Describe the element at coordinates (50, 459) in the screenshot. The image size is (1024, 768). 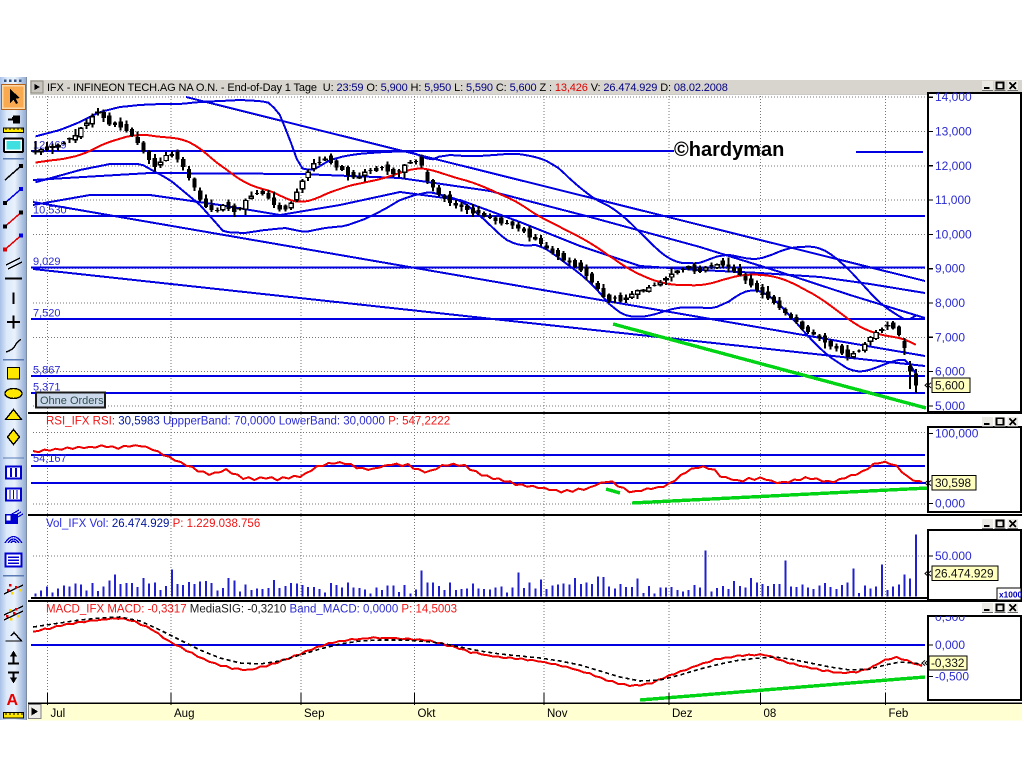
I see `svg-text: 54,167` at that location.